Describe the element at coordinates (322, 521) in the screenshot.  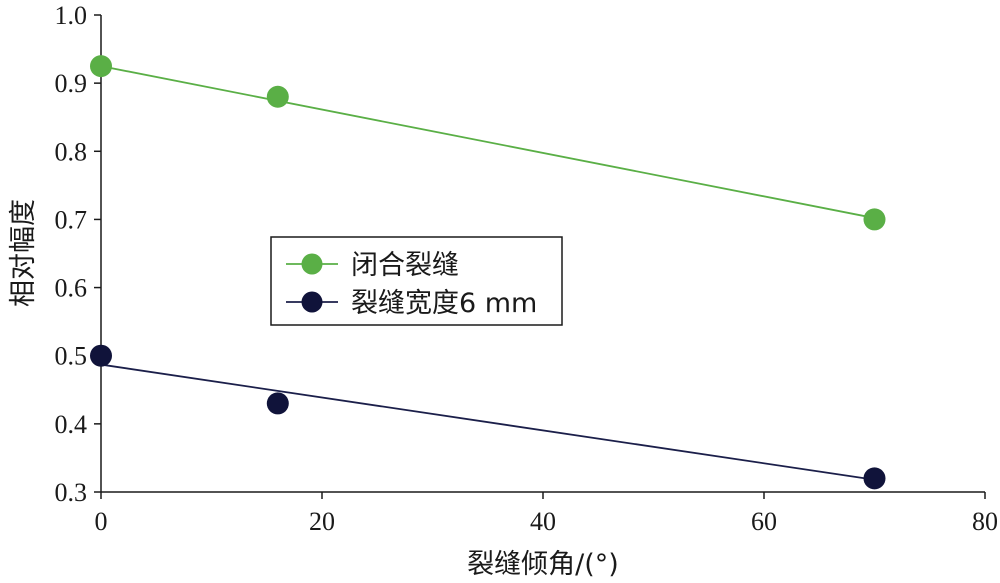
I see `x-tick-label: 20` at that location.